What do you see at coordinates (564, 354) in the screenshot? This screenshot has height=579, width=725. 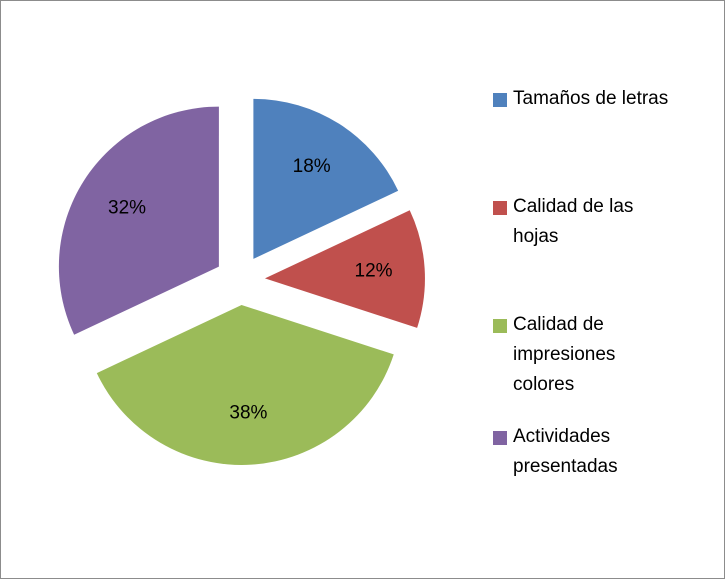 I see `legend-label: Calidad de impresiones colores` at bounding box center [564, 354].